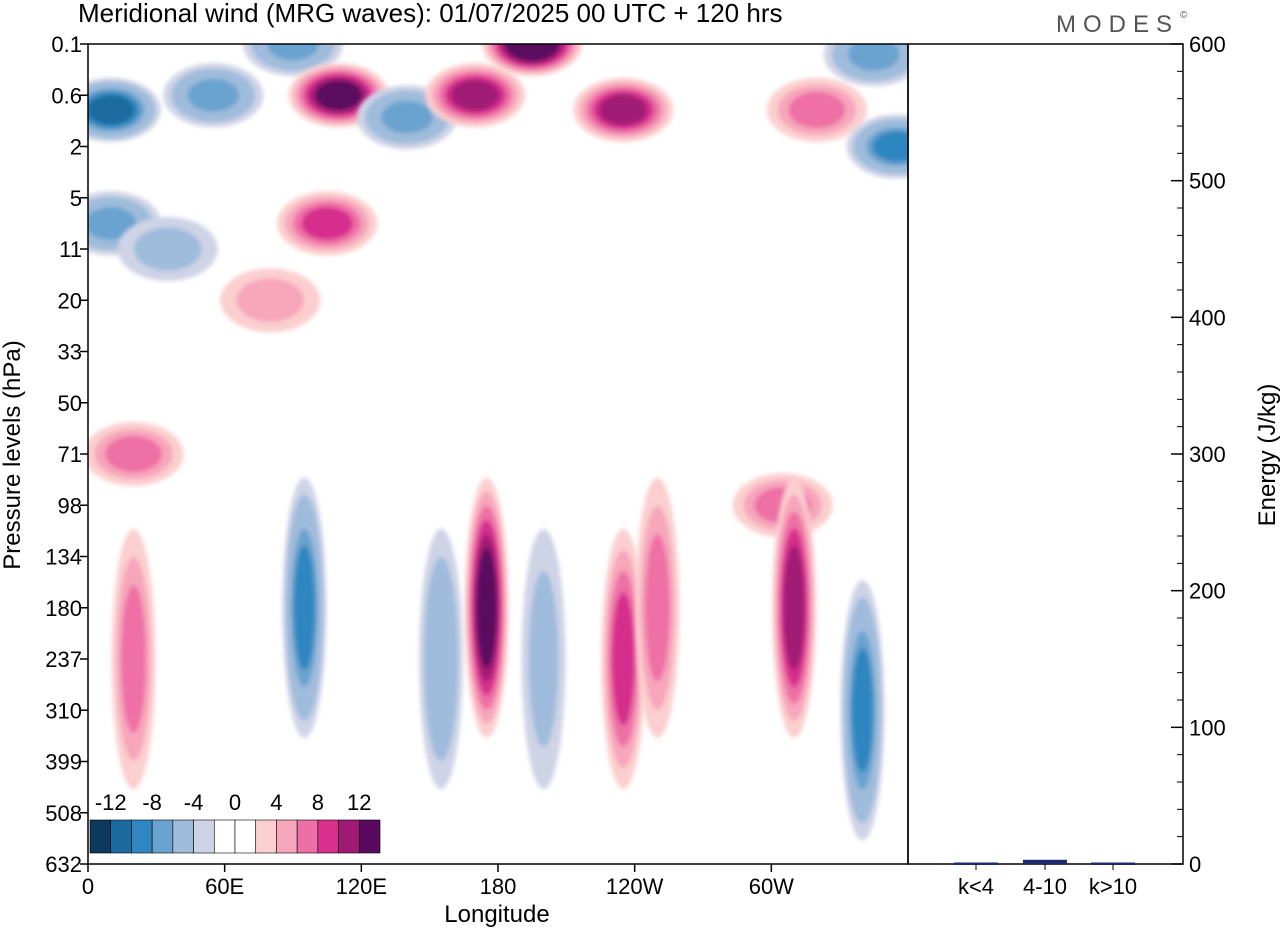 The image size is (1280, 930). I want to click on pressure-tick-label: 0.1, so click(66, 44).